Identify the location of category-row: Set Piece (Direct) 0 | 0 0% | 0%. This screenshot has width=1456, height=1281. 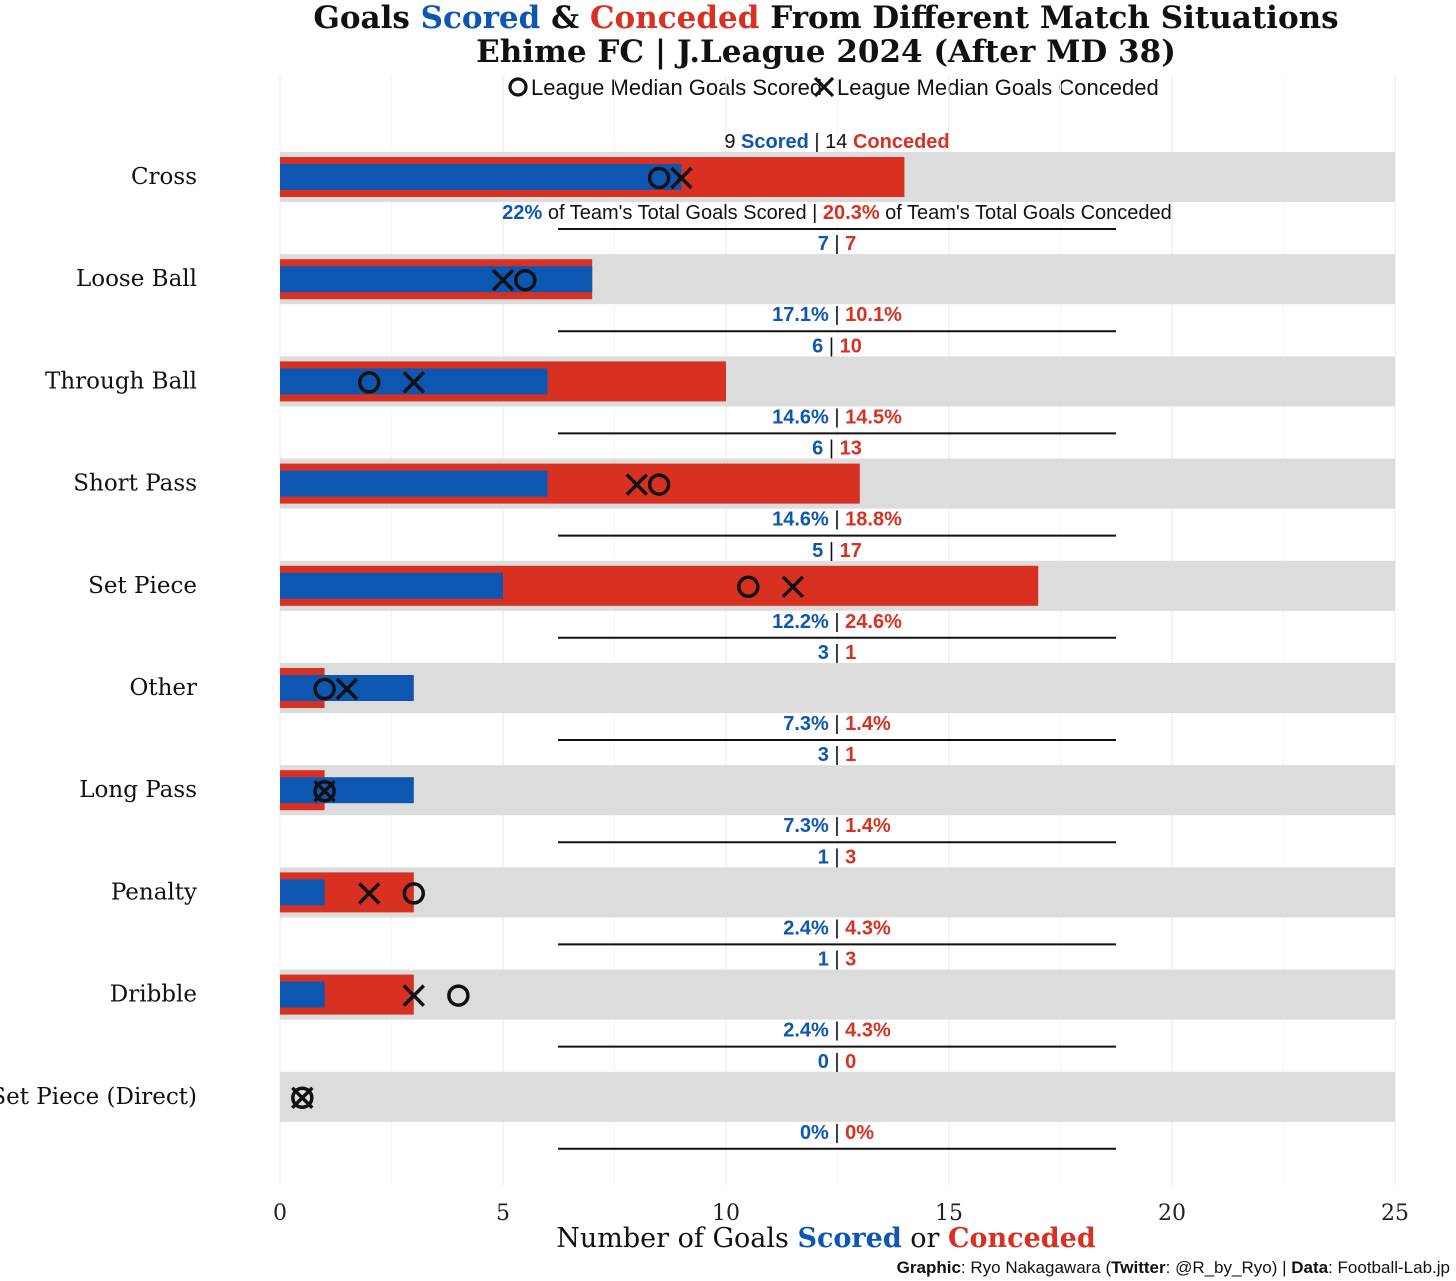
(697, 1100).